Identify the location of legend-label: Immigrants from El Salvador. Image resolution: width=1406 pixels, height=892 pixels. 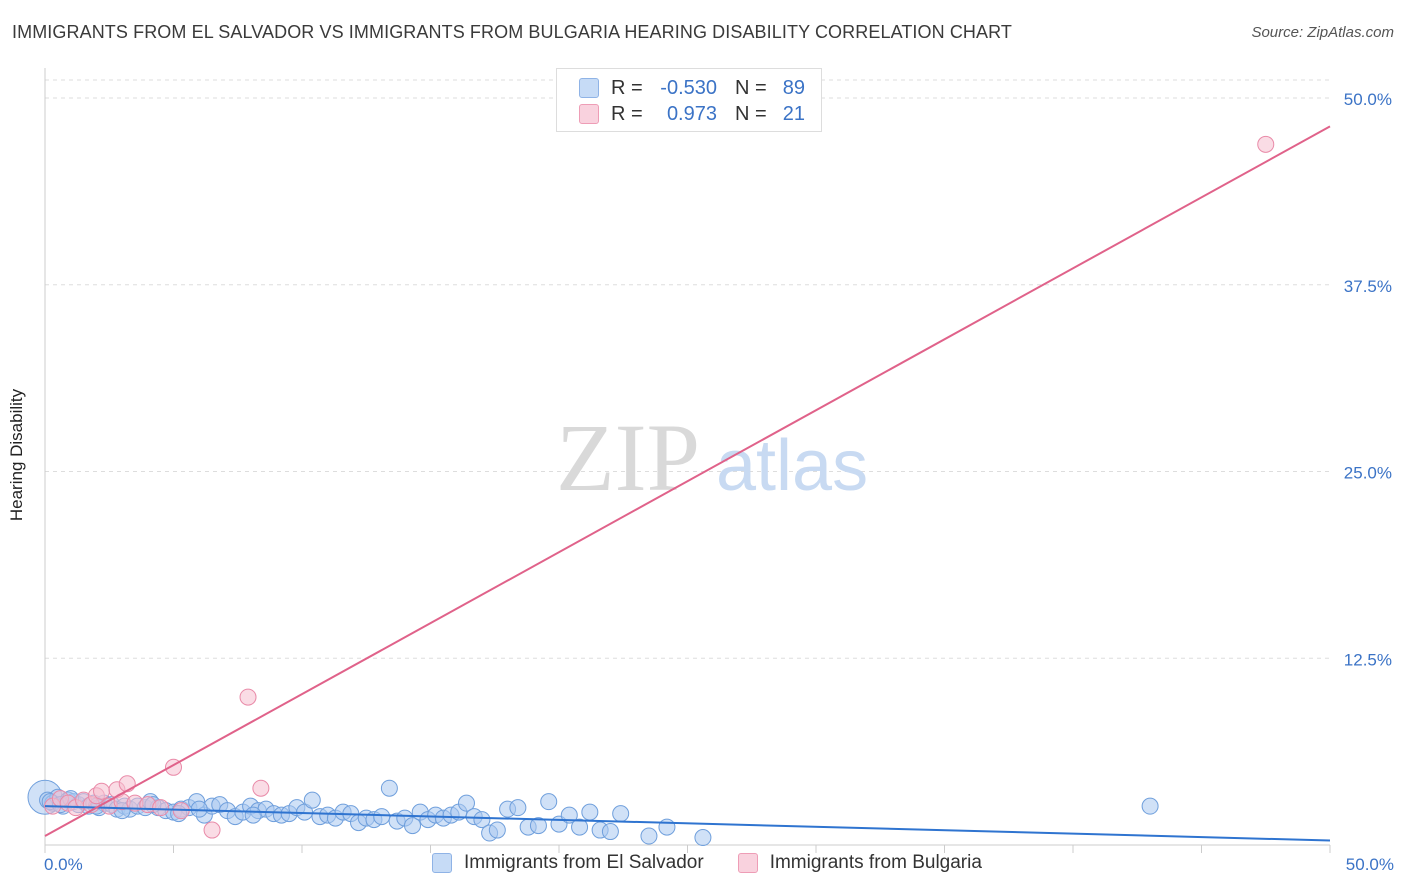
(584, 862).